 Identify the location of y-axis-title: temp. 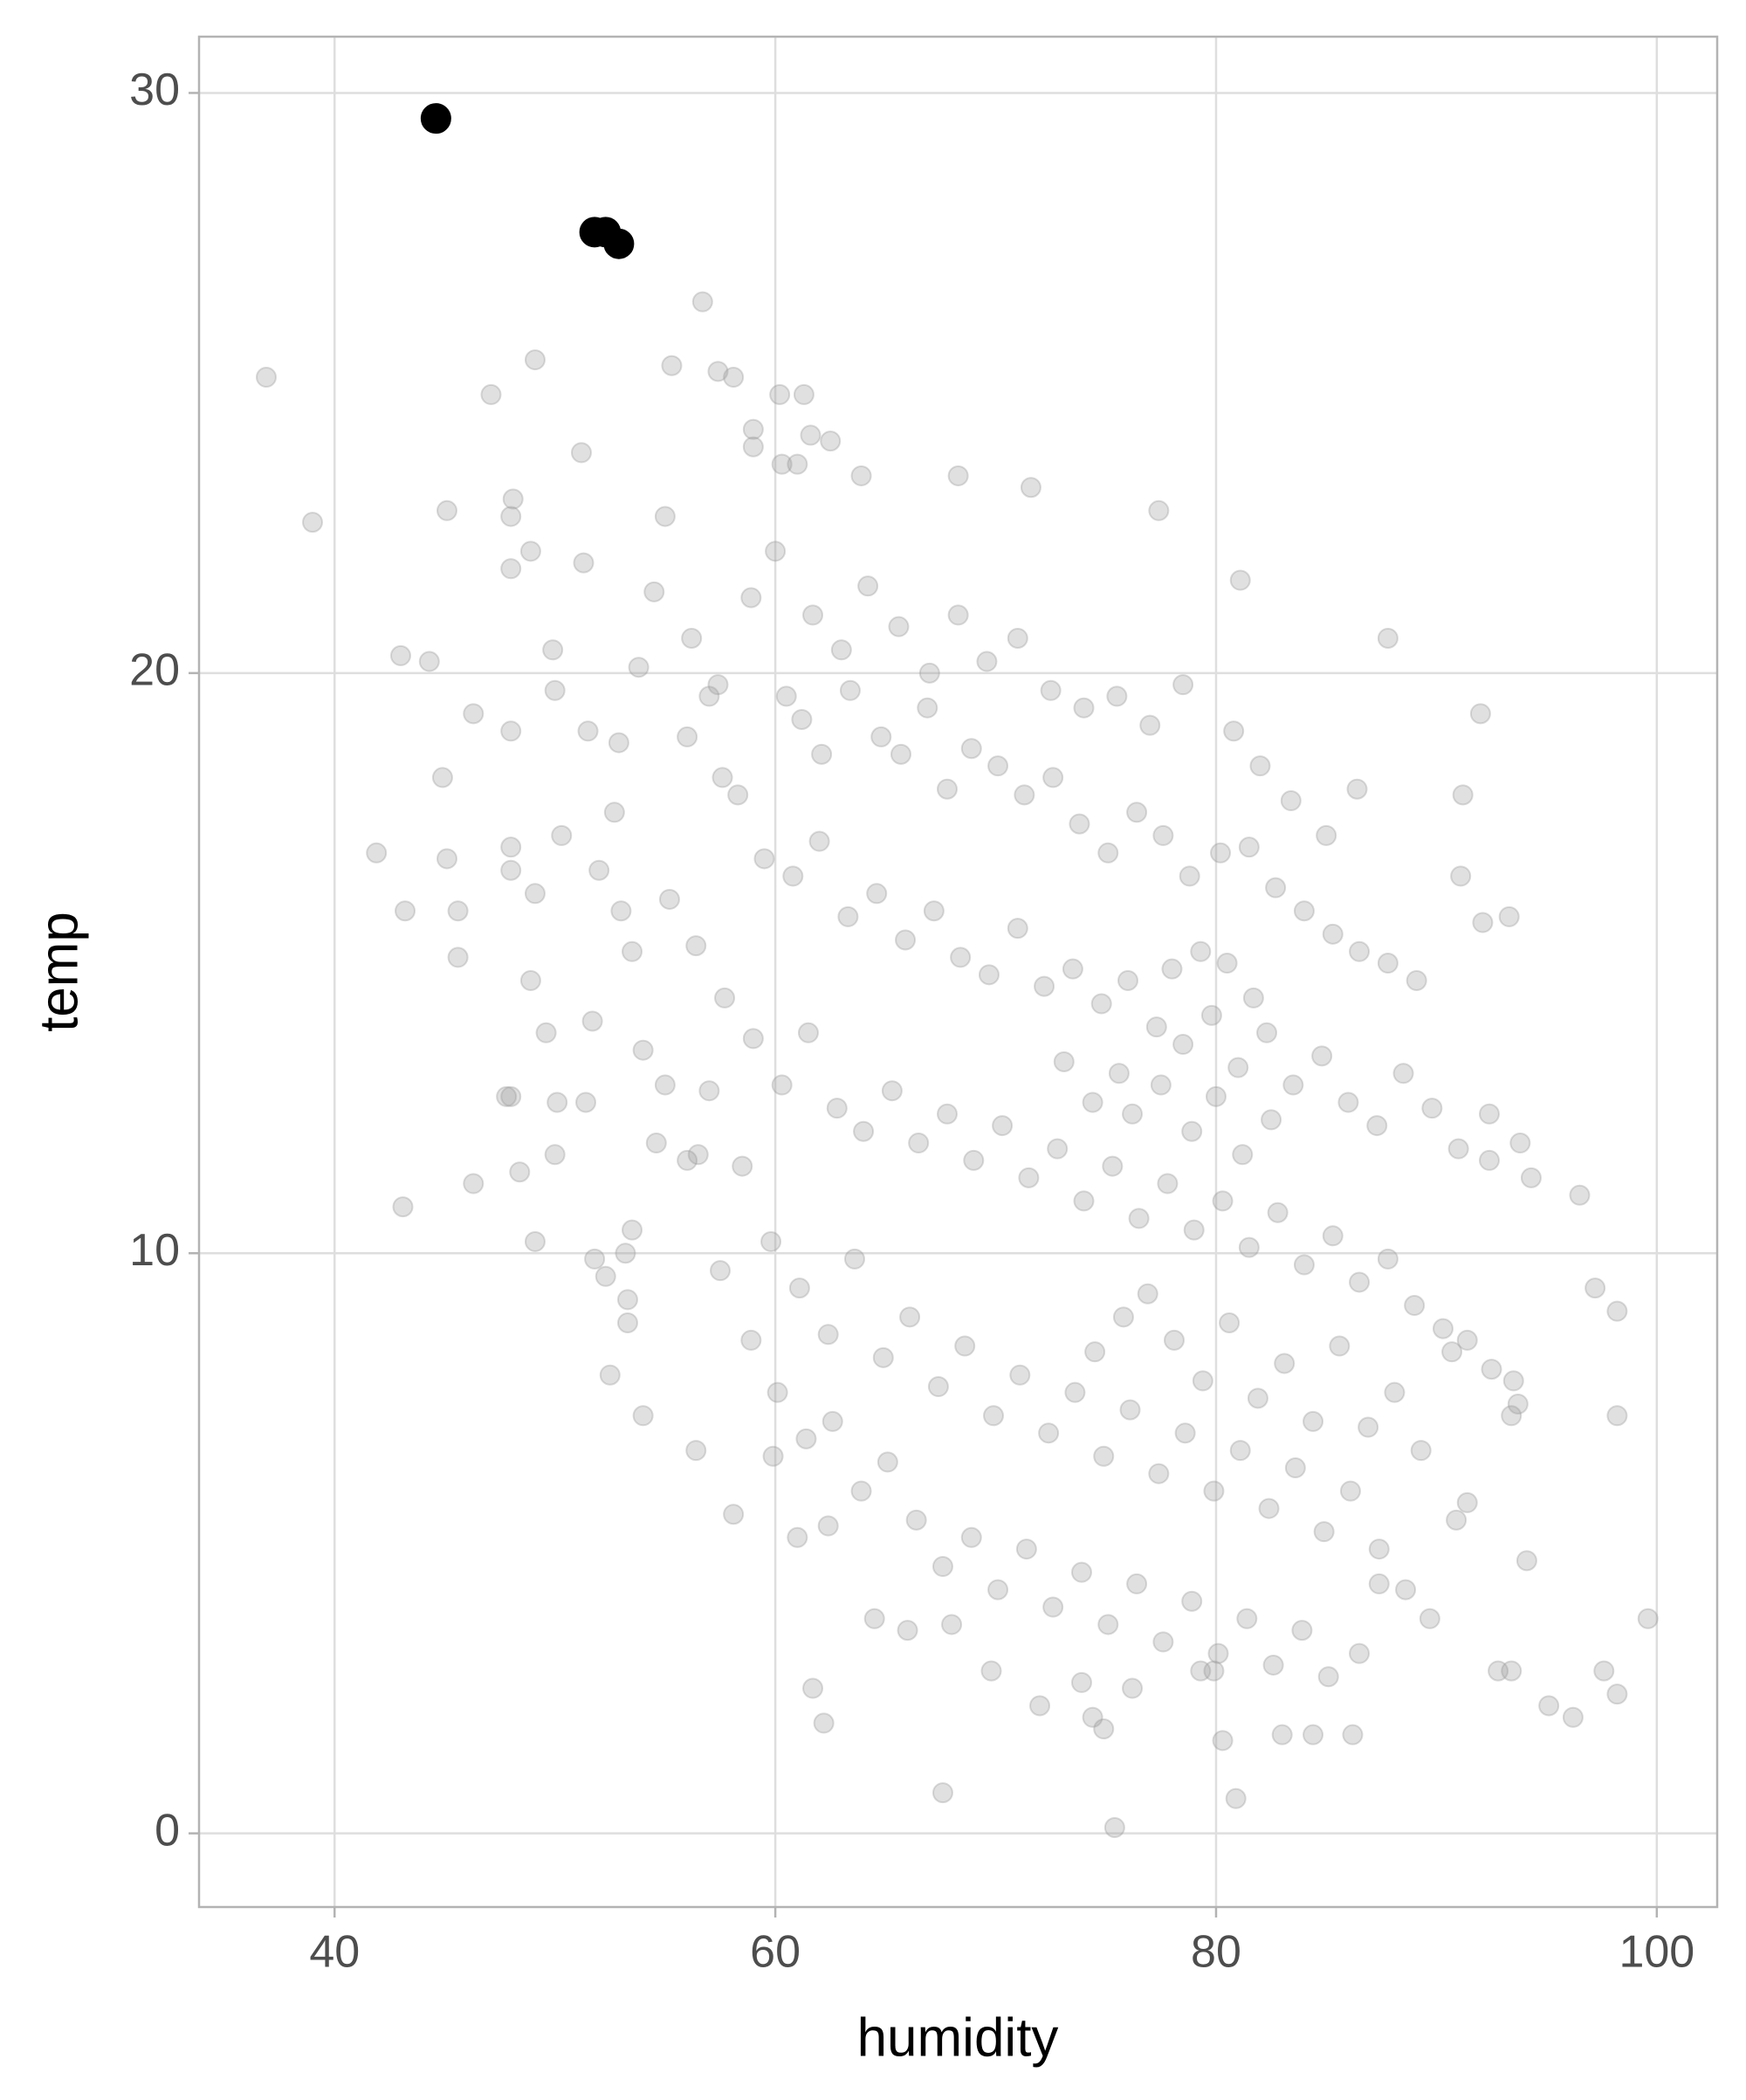
(59, 972).